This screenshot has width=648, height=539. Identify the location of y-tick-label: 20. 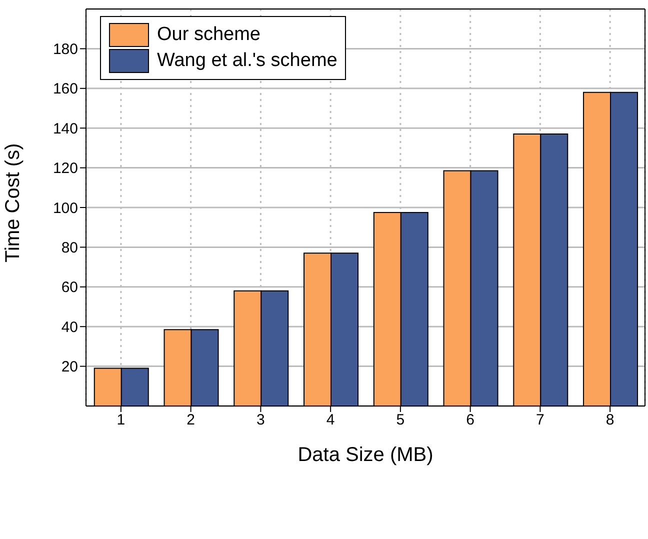
(69, 367).